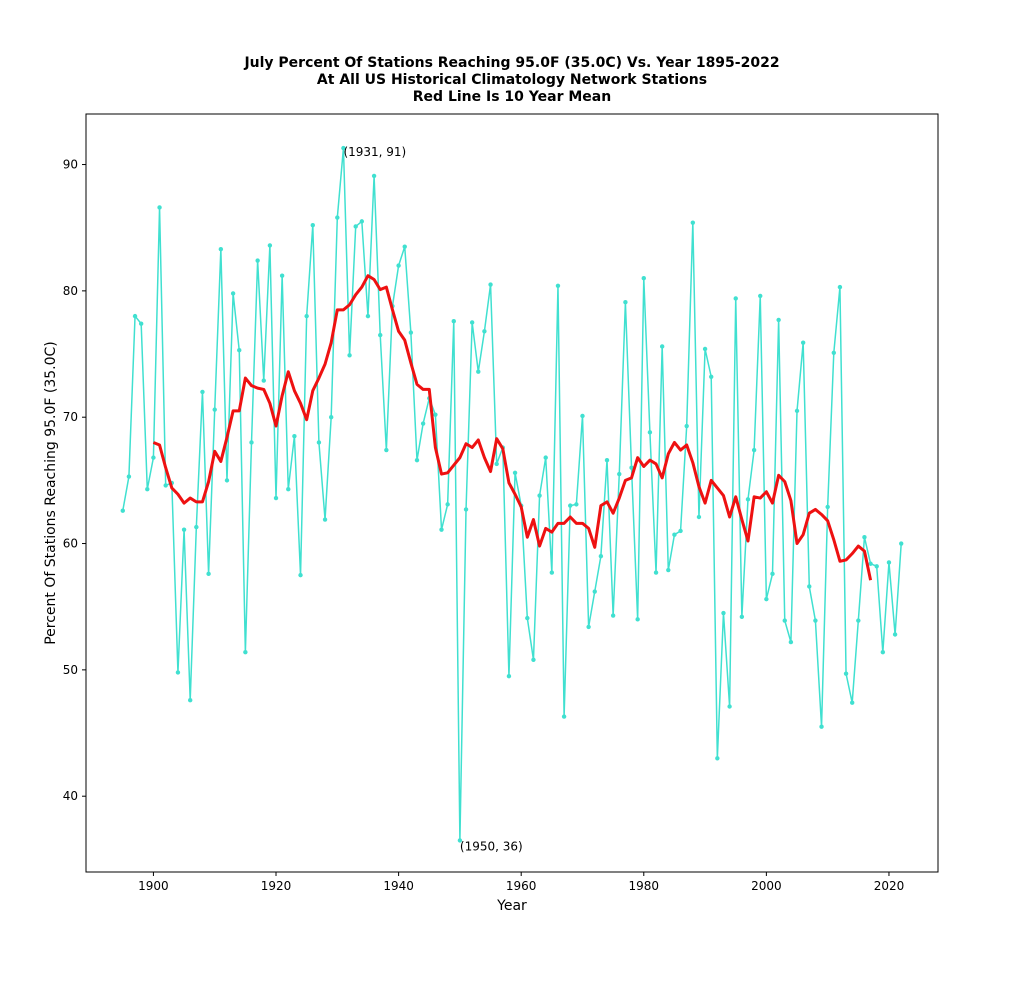 The width and height of the screenshot is (1024, 987). I want to click on y-tick-label: 60, so click(70, 544).